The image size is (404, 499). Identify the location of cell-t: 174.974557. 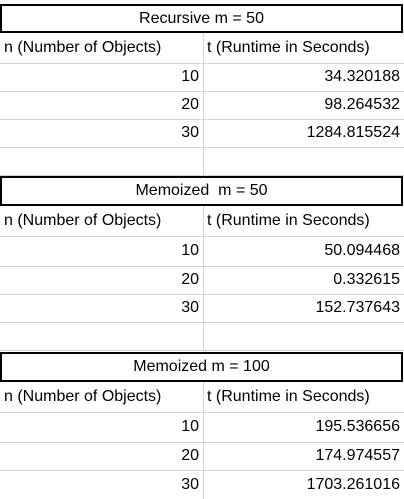
(357, 455).